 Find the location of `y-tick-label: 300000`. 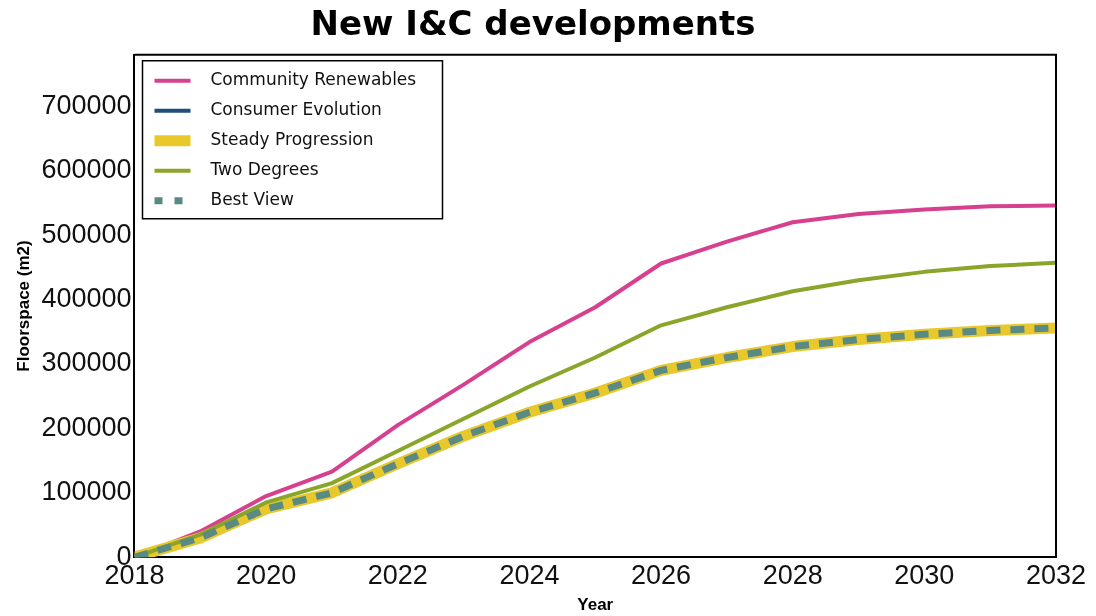

y-tick-label: 300000 is located at coordinates (86, 362).